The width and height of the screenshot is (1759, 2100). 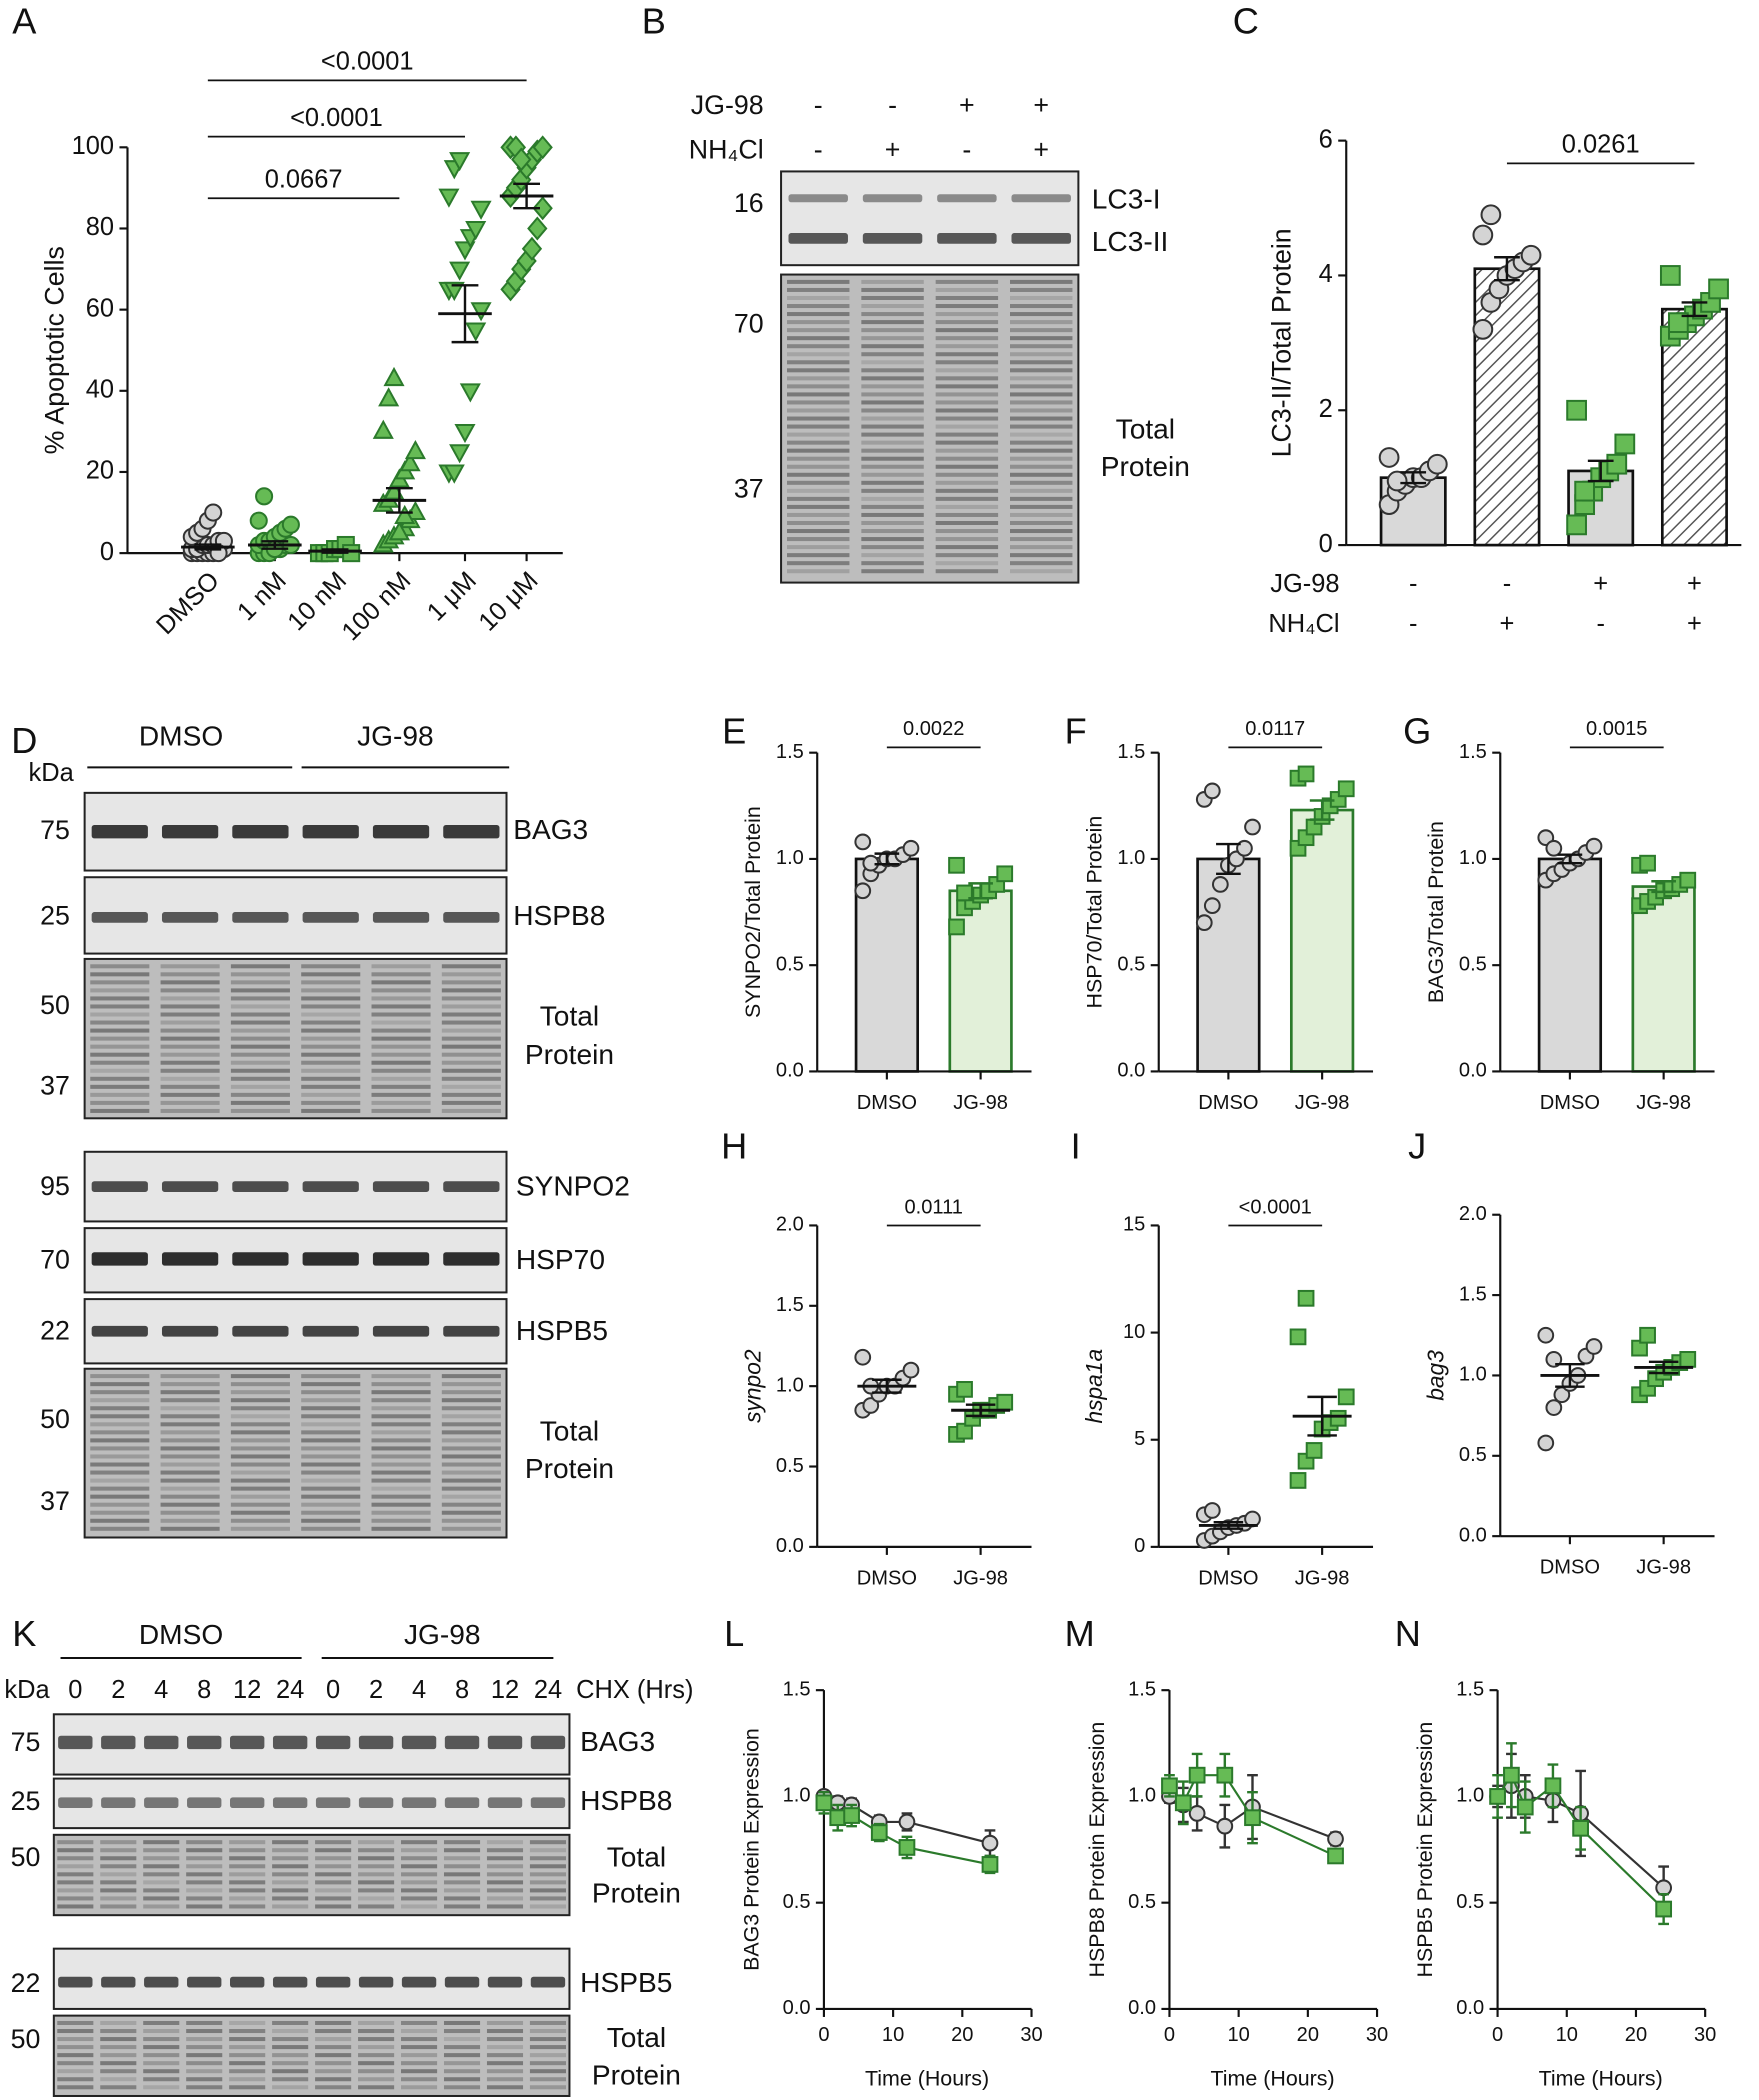 What do you see at coordinates (1570, 965) in the screenshot?
I see `bar` at bounding box center [1570, 965].